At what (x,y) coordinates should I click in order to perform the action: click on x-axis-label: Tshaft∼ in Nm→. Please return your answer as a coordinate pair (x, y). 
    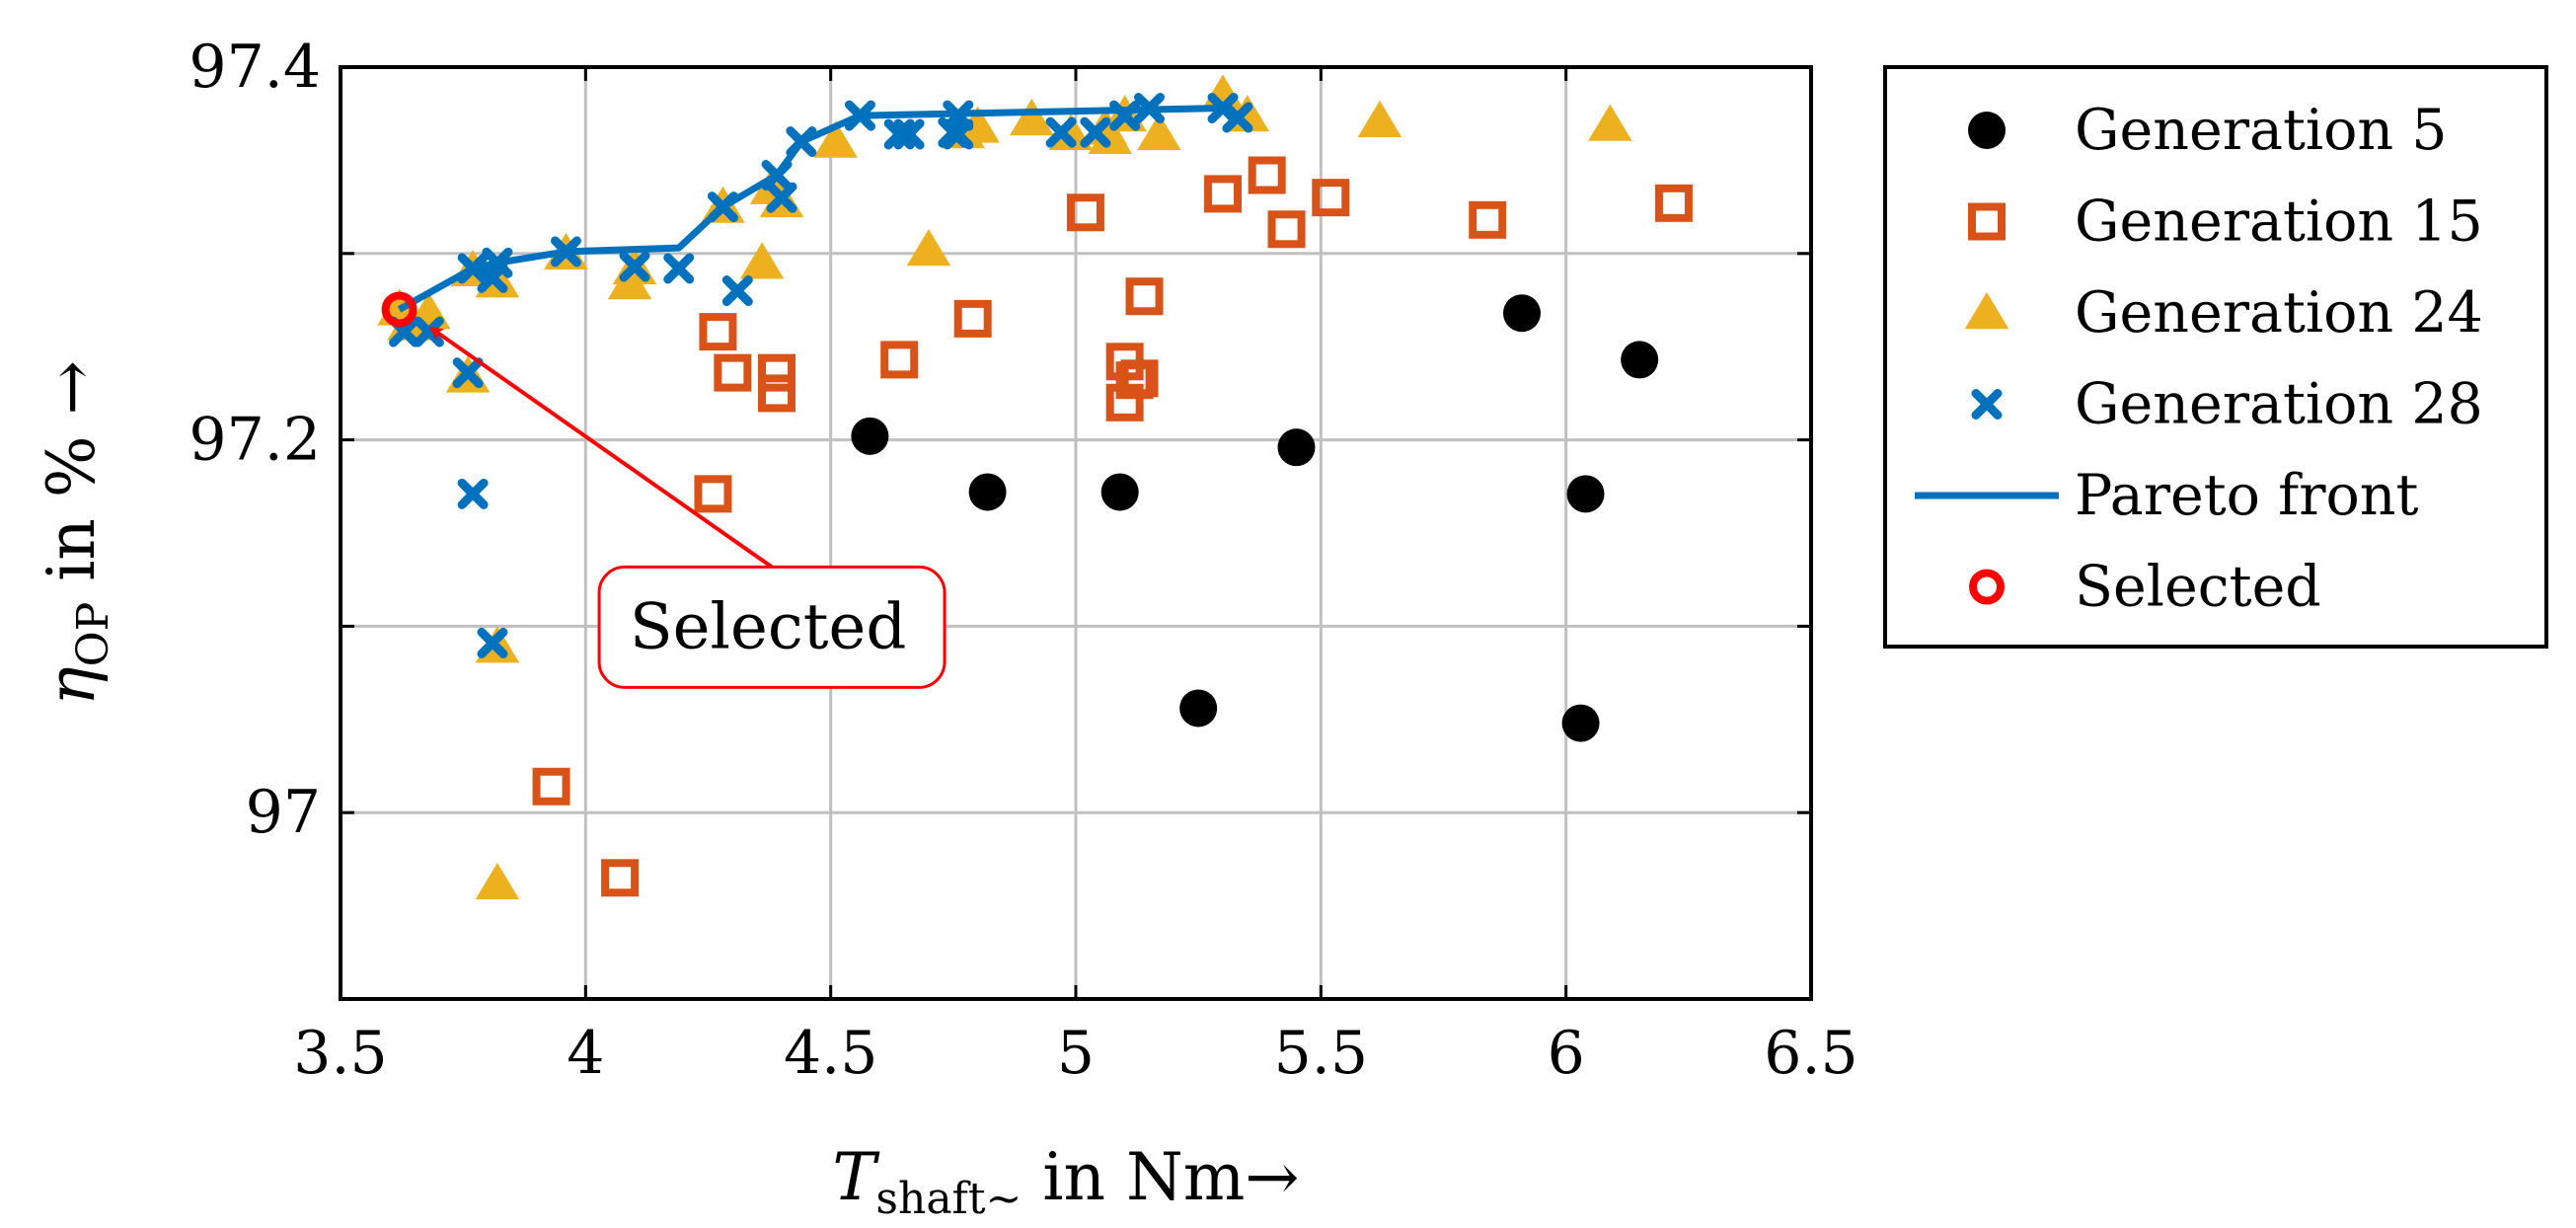
    Looking at the image, I should click on (1065, 1181).